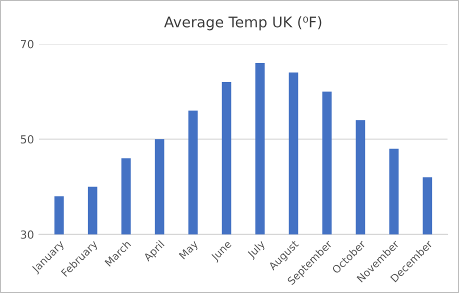 The image size is (459, 293). What do you see at coordinates (27, 234) in the screenshot?
I see `y-tick-label: 30` at bounding box center [27, 234].